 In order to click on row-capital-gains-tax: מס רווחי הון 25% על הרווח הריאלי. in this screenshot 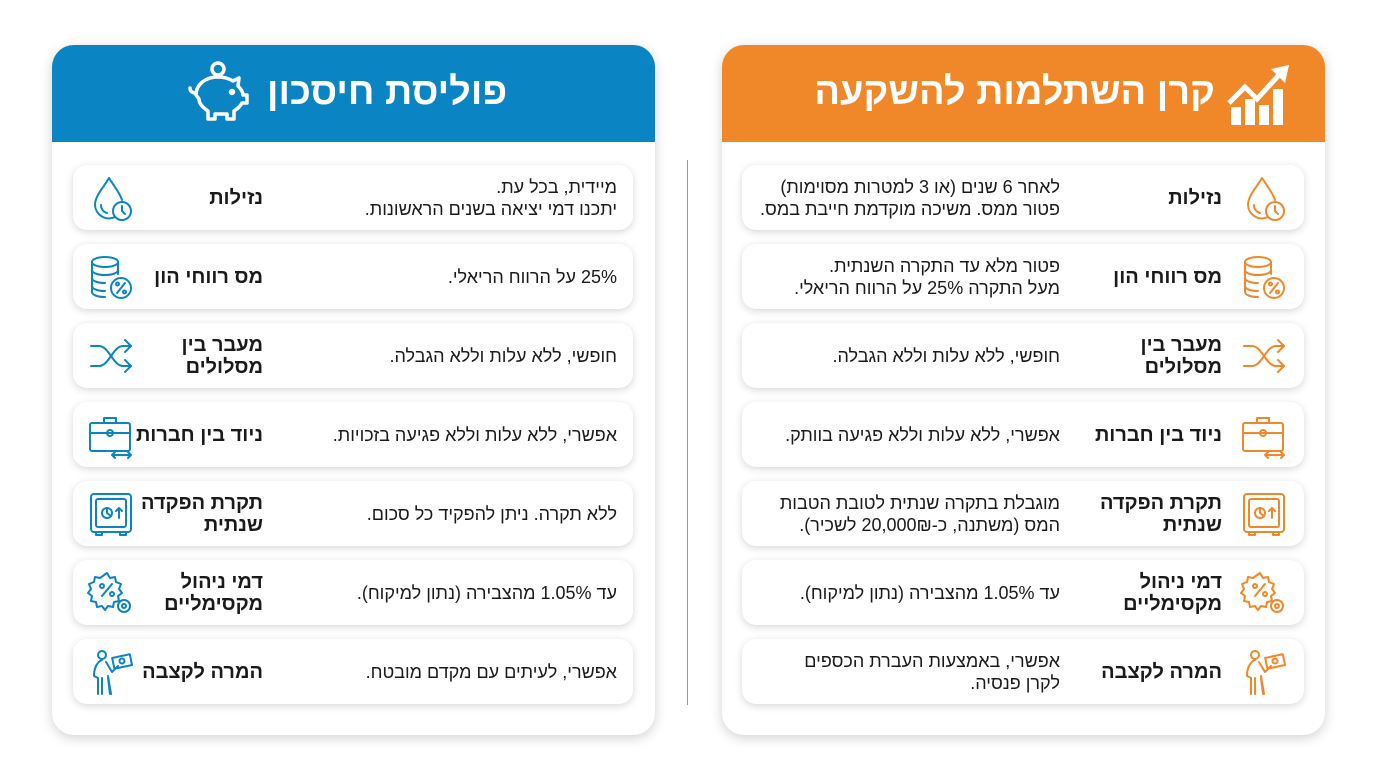, I will do `click(353, 276)`.